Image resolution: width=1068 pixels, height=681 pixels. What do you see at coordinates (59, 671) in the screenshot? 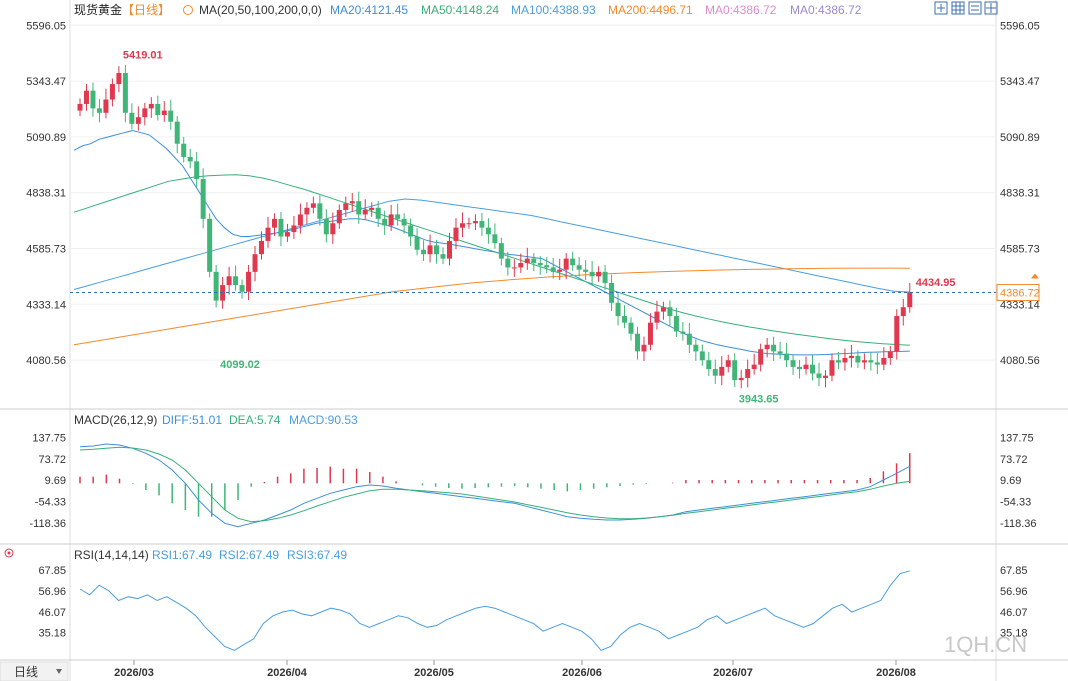
I see `chevron-down-icon` at bounding box center [59, 671].